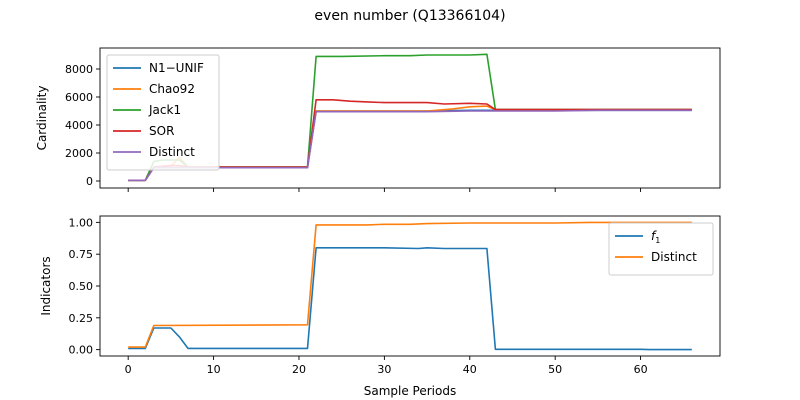 The width and height of the screenshot is (800, 400). What do you see at coordinates (81, 222) in the screenshot?
I see `indicators-y-tick-label: 1.00` at bounding box center [81, 222].